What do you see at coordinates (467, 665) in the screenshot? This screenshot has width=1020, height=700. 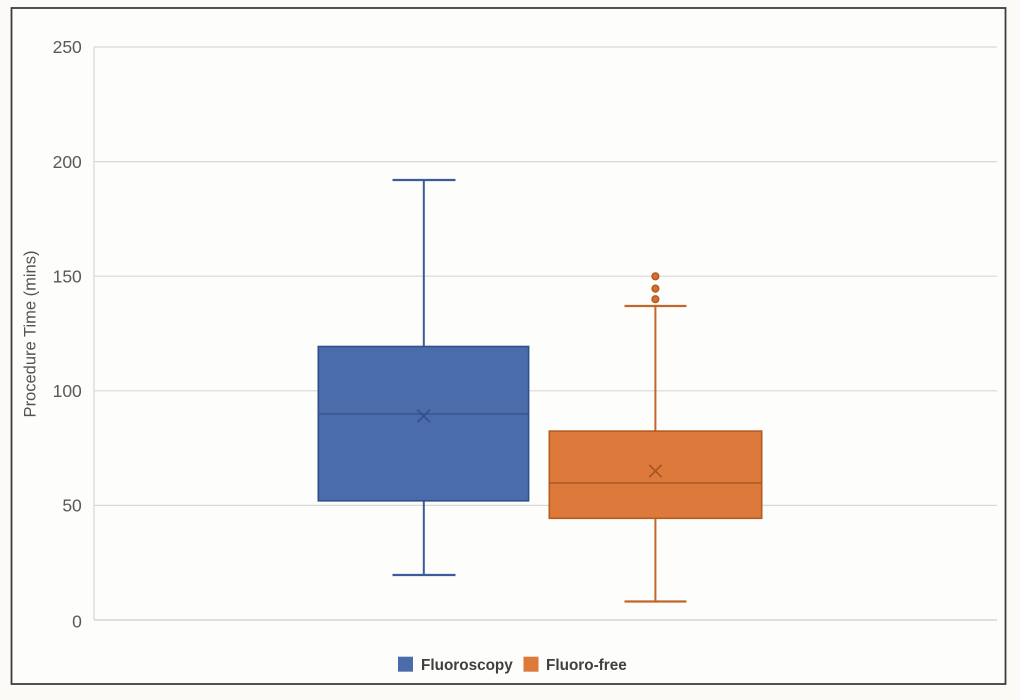 I see `svg-text: Fluoroscopy` at bounding box center [467, 665].